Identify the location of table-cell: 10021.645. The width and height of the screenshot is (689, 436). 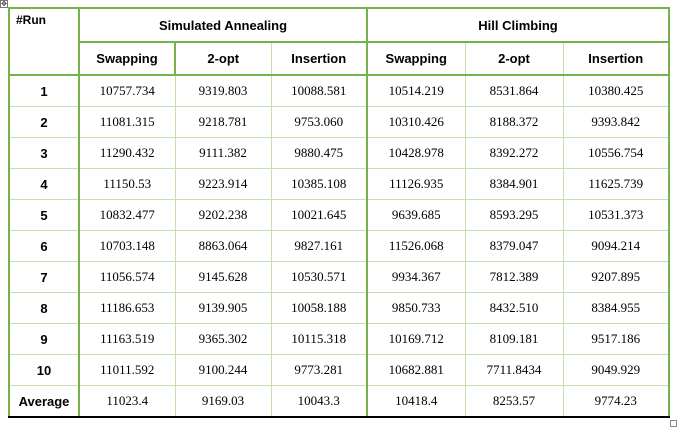
(319, 215).